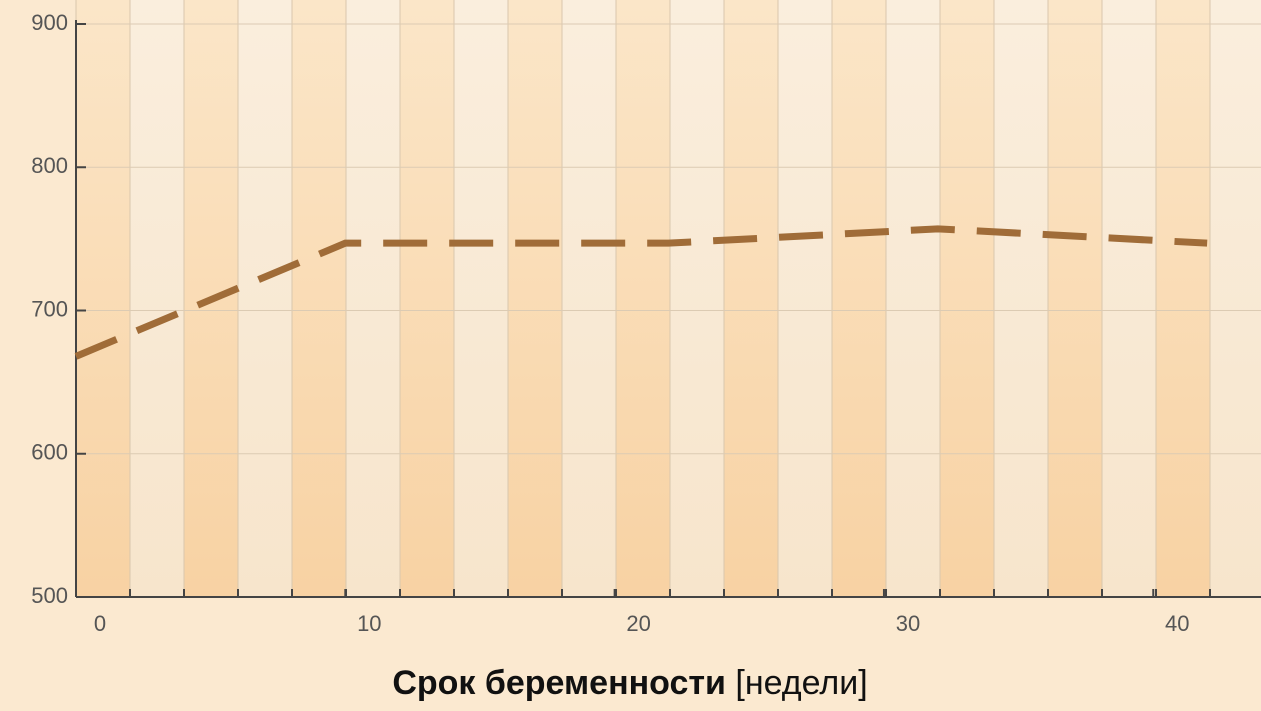 Image resolution: width=1261 pixels, height=711 pixels. Describe the element at coordinates (369, 623) in the screenshot. I see `x-tick-label: 10` at that location.